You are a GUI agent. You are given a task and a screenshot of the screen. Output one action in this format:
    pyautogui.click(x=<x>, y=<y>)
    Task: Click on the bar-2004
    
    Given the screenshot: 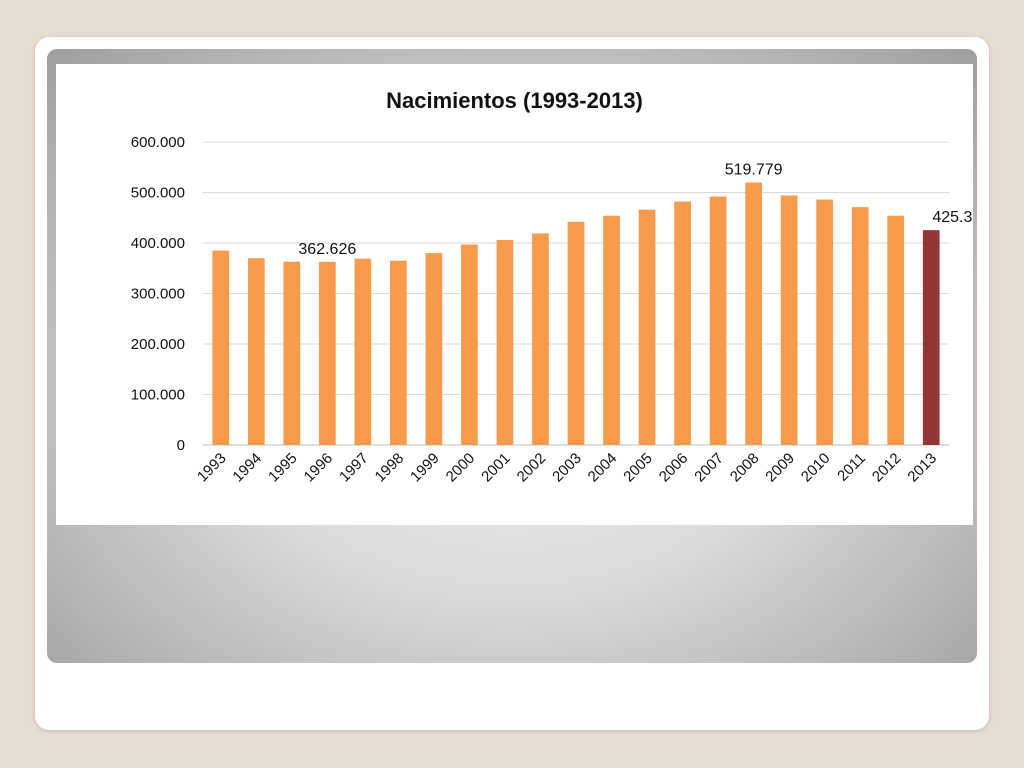 What is the action you would take?
    pyautogui.click(x=611, y=330)
    